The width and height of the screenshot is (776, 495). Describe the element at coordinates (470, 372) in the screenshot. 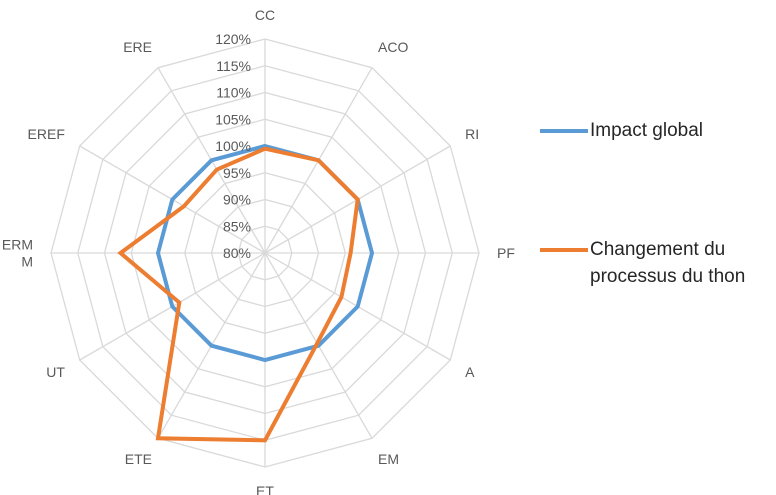

I see `category-label-a: A` at that location.